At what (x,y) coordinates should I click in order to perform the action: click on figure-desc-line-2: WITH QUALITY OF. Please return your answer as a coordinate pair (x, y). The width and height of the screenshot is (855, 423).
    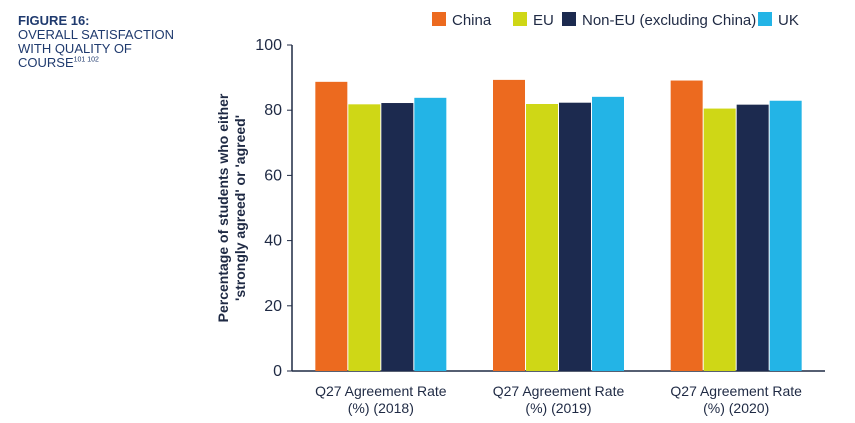
    Looking at the image, I should click on (75, 48).